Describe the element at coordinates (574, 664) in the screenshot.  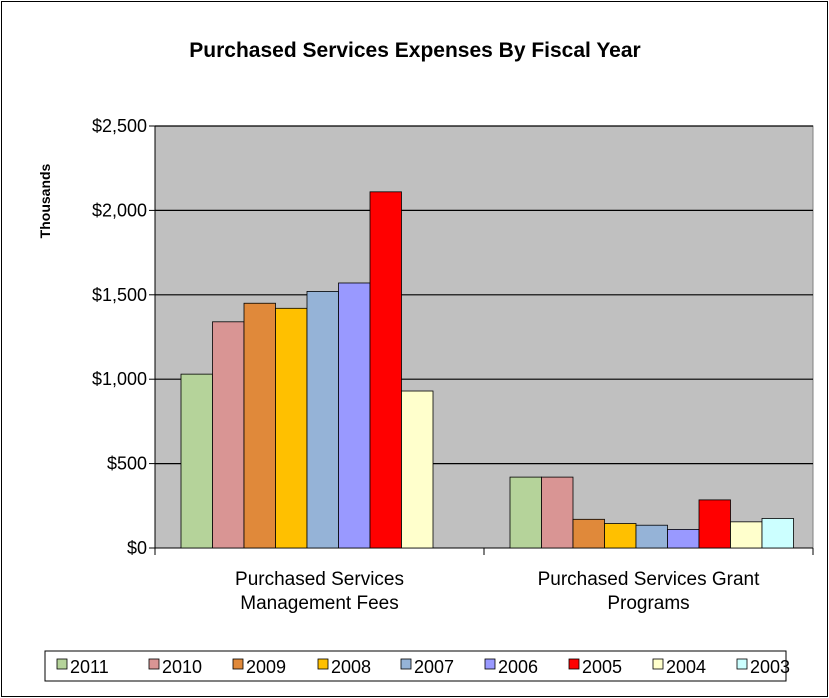
I see `legend-swatch-2005` at that location.